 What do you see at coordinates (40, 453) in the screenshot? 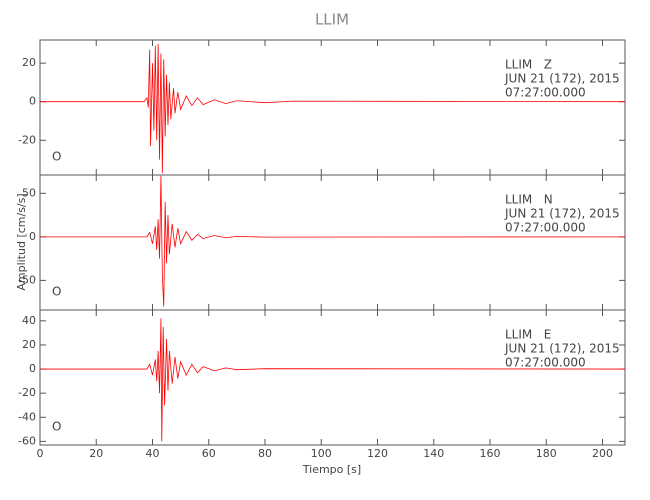
I see `x-tick-label: 0` at bounding box center [40, 453].